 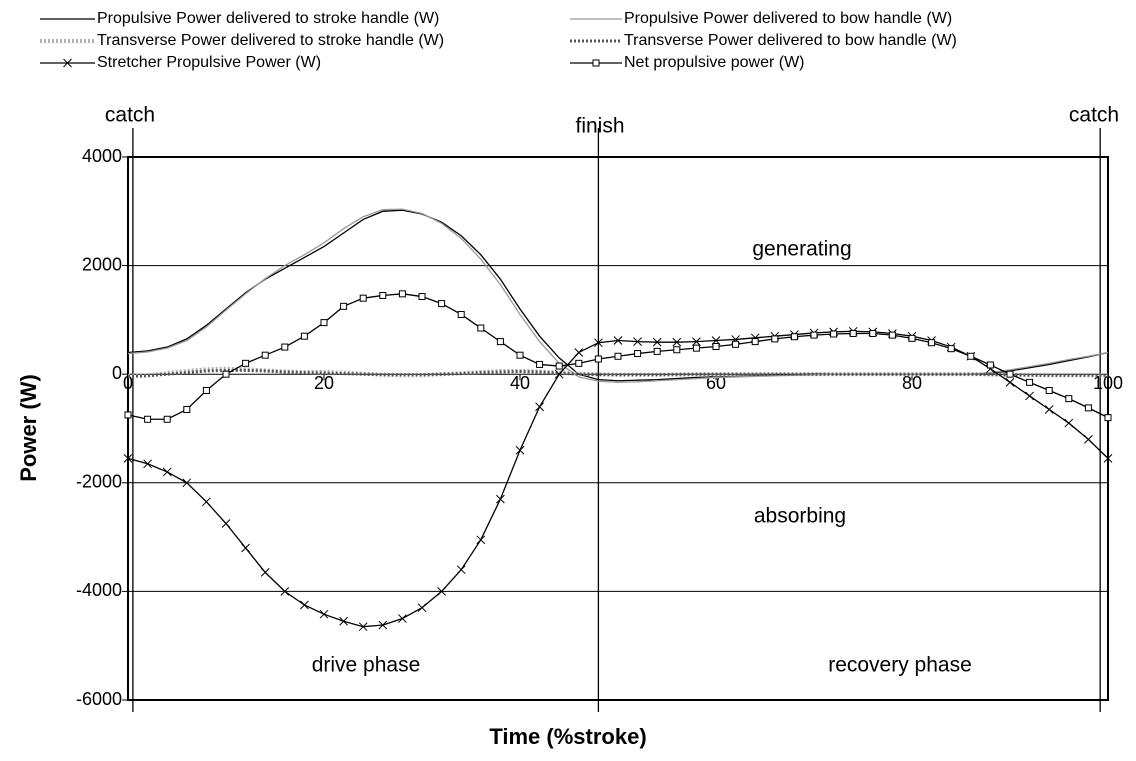 What do you see at coordinates (366, 665) in the screenshot?
I see `annotation: drive phase` at bounding box center [366, 665].